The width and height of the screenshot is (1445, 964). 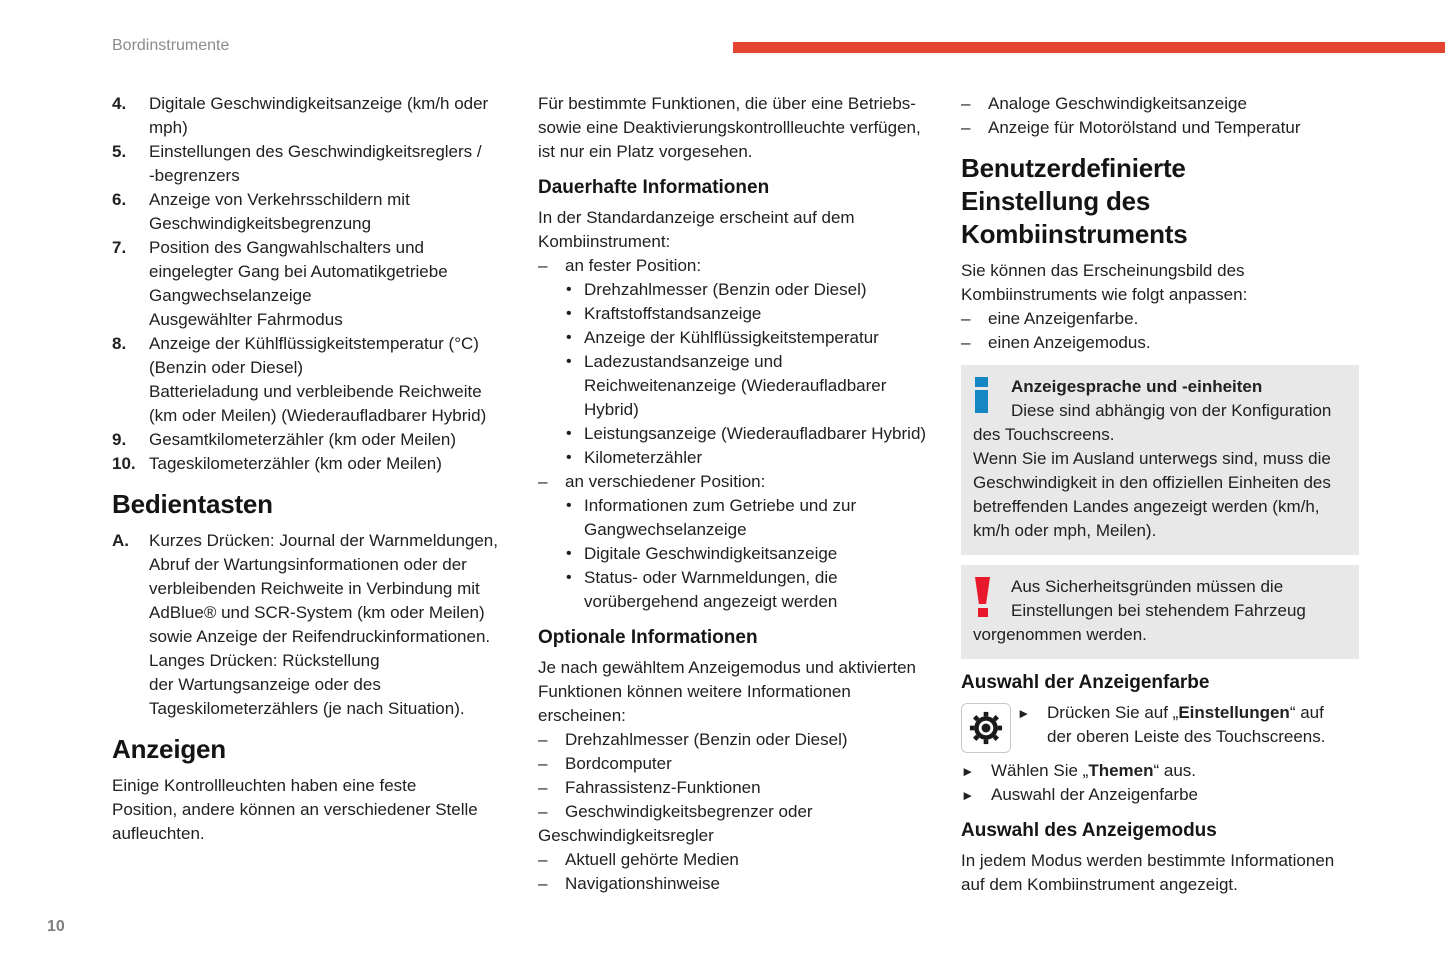 I want to click on text-line: Optionale Informationen, so click(x=648, y=637).